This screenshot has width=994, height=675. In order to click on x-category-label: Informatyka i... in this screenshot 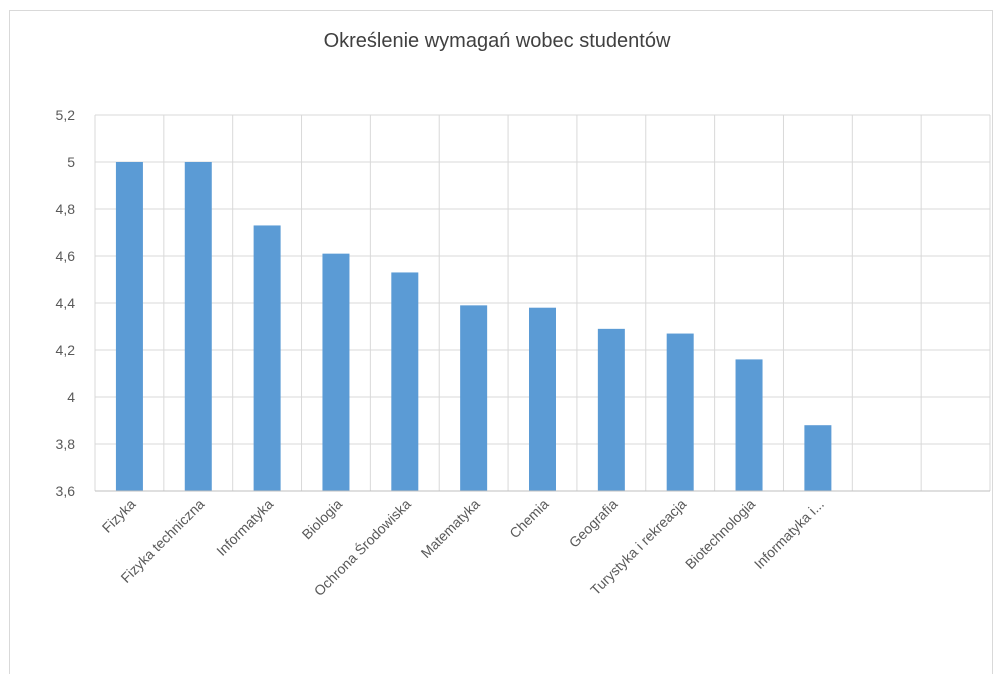, I will do `click(789, 534)`.